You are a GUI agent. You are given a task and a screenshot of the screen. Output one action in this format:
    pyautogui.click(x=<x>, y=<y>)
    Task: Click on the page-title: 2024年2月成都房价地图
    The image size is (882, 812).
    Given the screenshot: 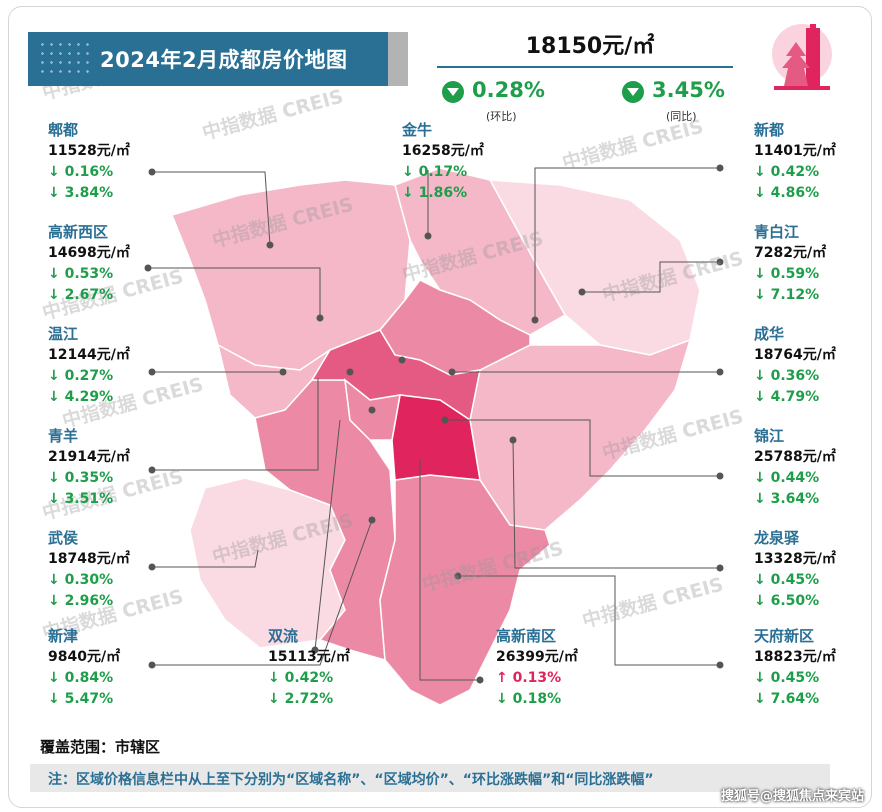 What is the action you would take?
    pyautogui.click(x=224, y=60)
    